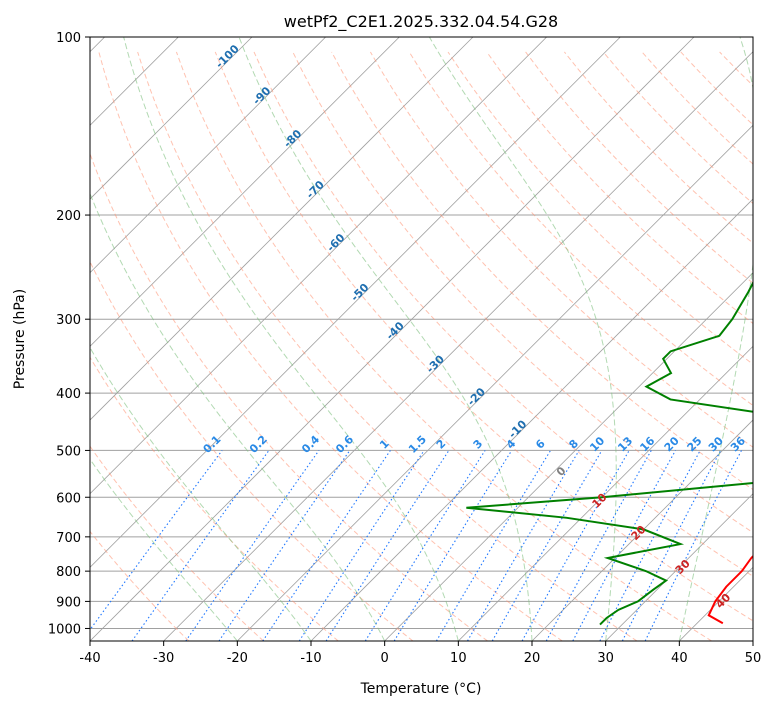  I want to click on mixing-ratio-label: 20, so click(672, 444).